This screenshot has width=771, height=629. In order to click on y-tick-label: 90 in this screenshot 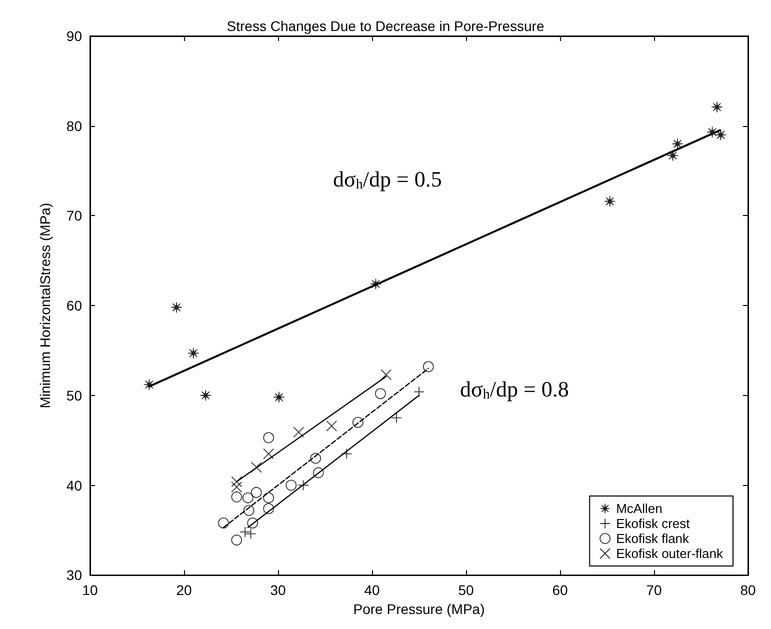, I will do `click(74, 36)`.